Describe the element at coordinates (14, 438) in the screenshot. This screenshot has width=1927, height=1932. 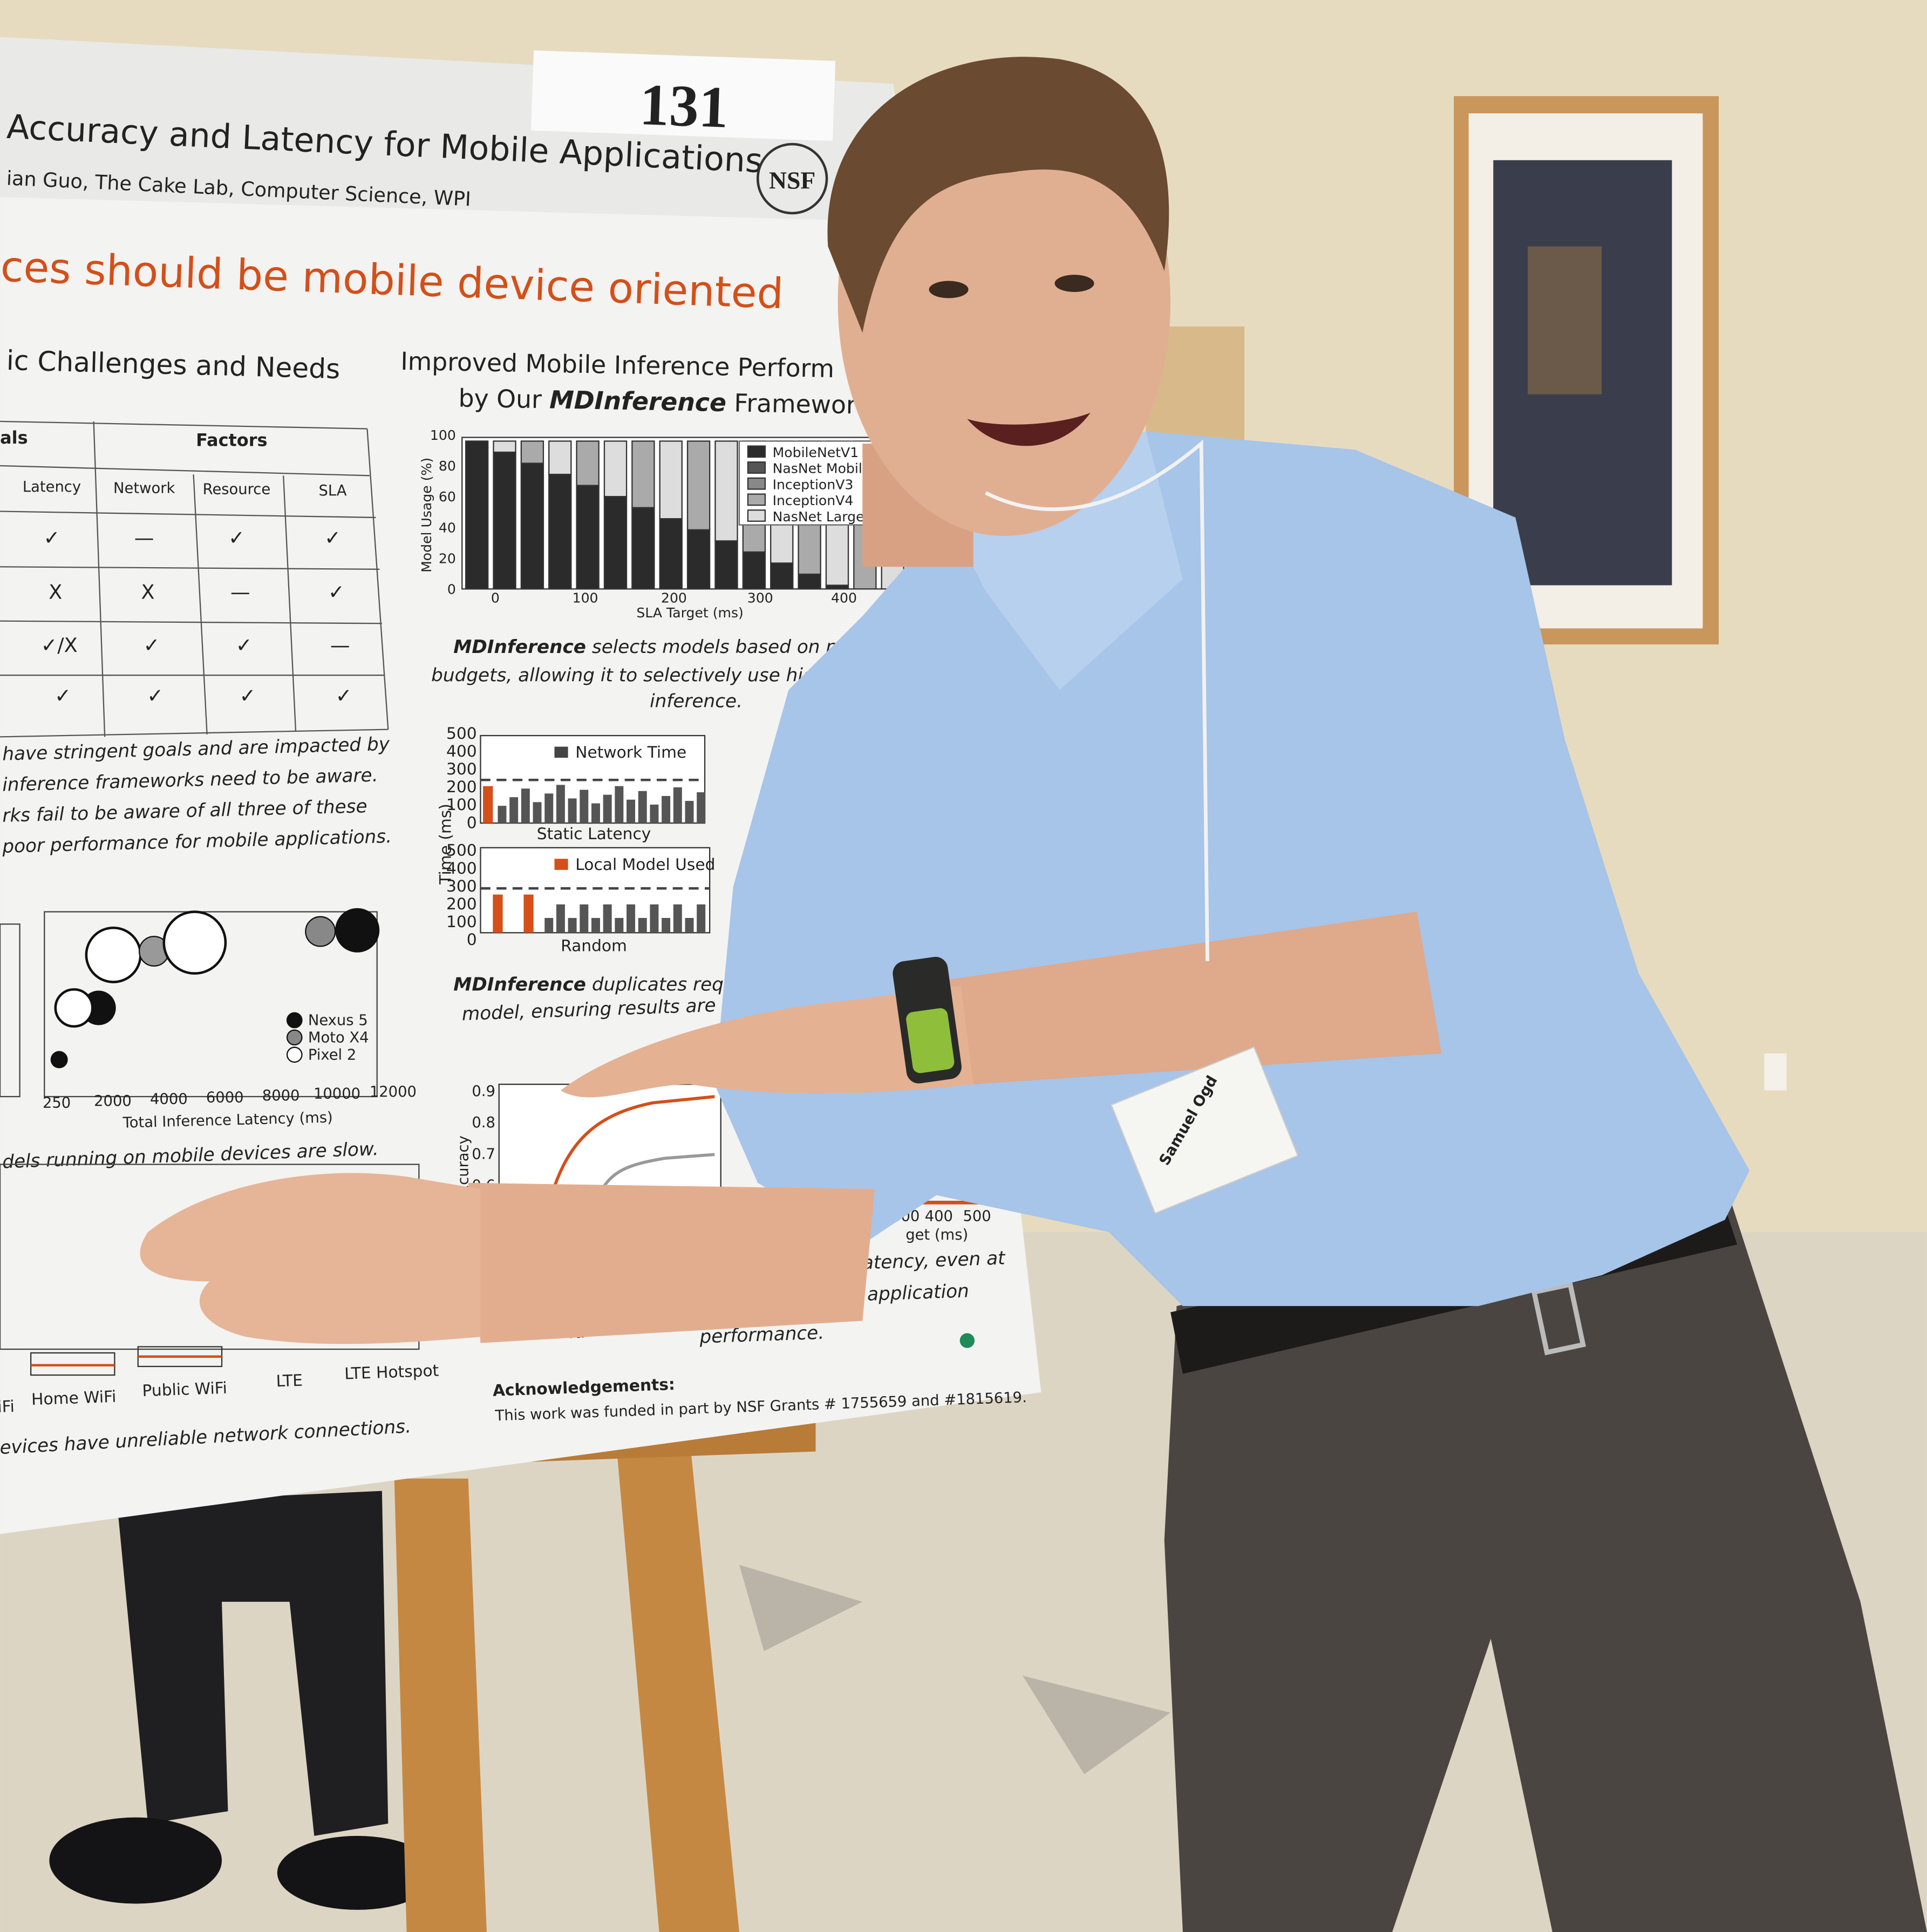
I see `table-group: als` at that location.